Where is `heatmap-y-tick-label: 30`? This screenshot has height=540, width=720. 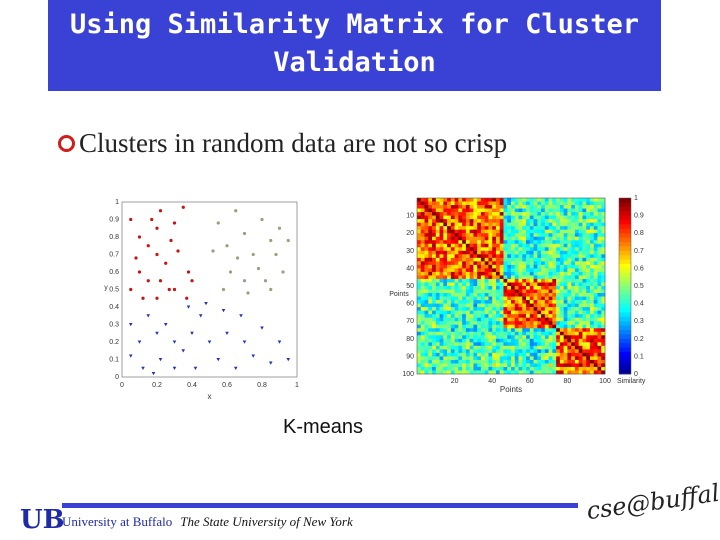 heatmap-y-tick-label: 30 is located at coordinates (410, 251).